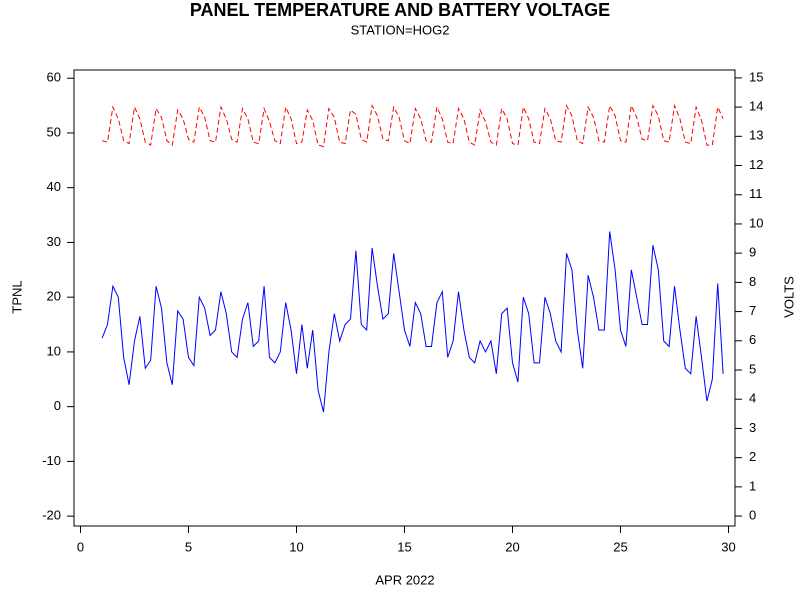 The height and width of the screenshot is (600, 800). I want to click on y2-tick-label: 4, so click(752, 398).